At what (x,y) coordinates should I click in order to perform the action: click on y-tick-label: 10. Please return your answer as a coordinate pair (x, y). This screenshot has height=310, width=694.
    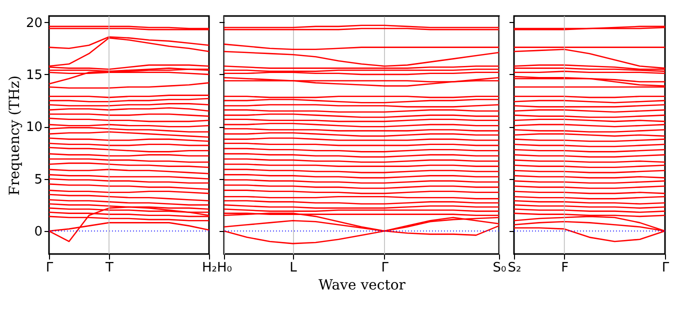
    Looking at the image, I should click on (34, 128).